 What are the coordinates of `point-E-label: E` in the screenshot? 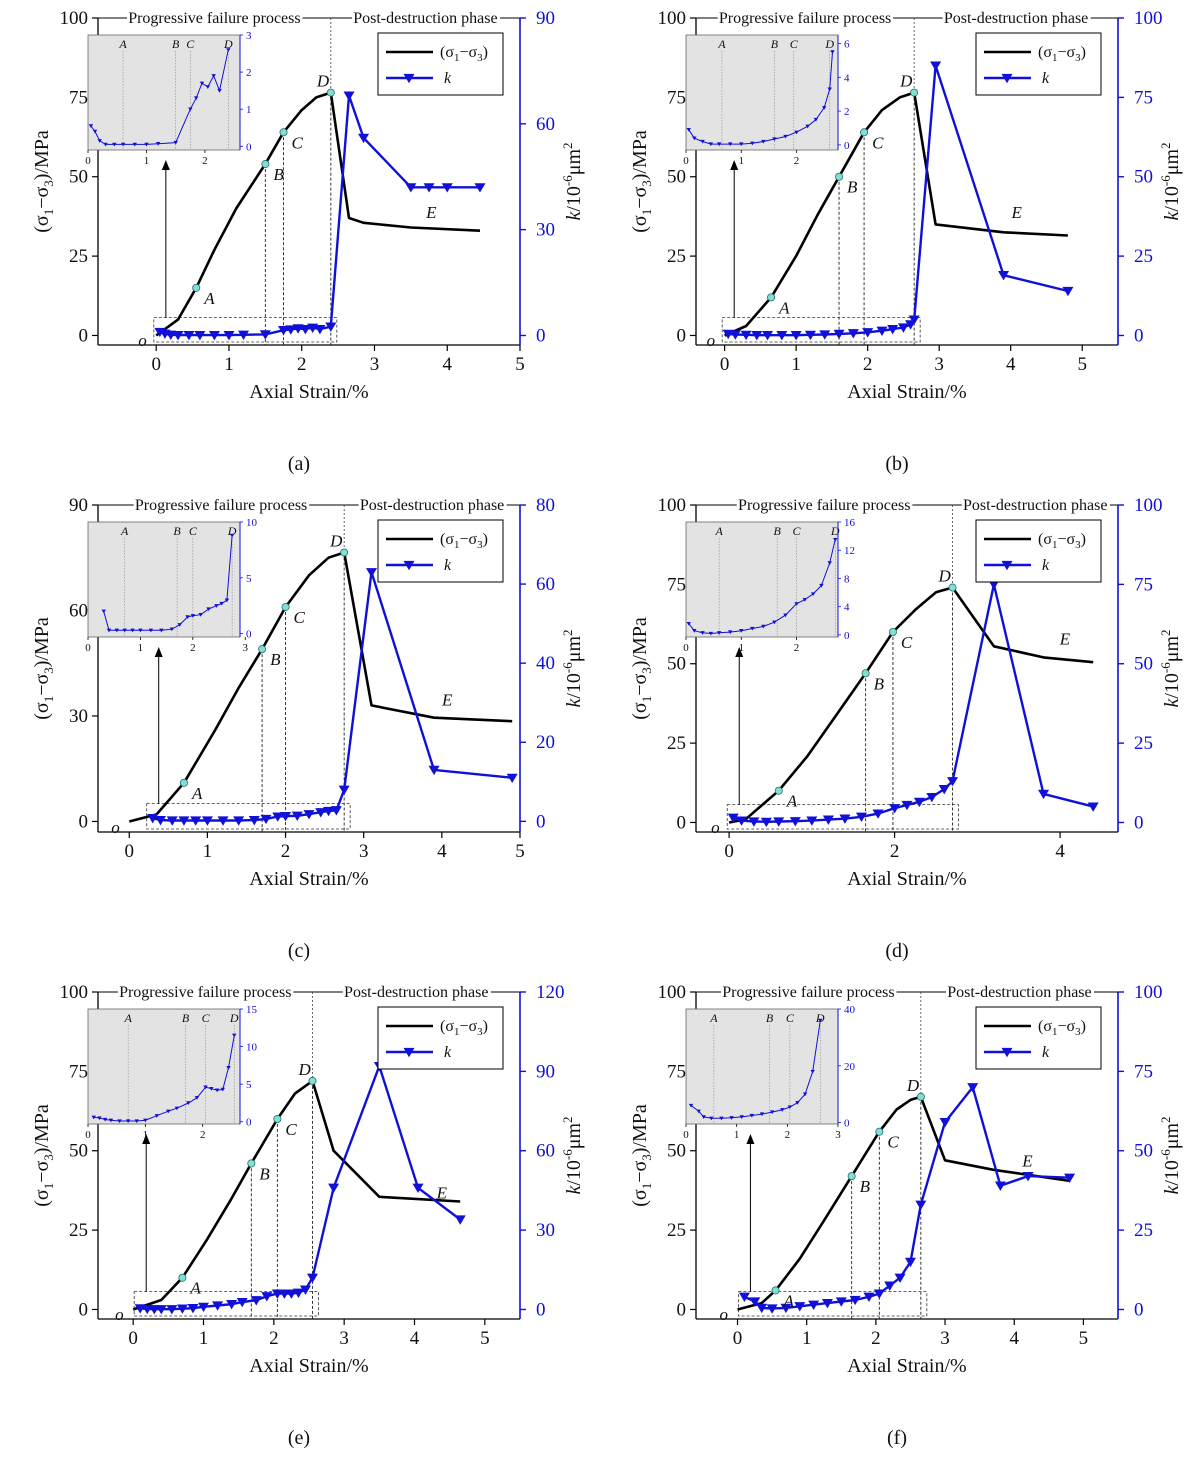 It's located at (1027, 1161).